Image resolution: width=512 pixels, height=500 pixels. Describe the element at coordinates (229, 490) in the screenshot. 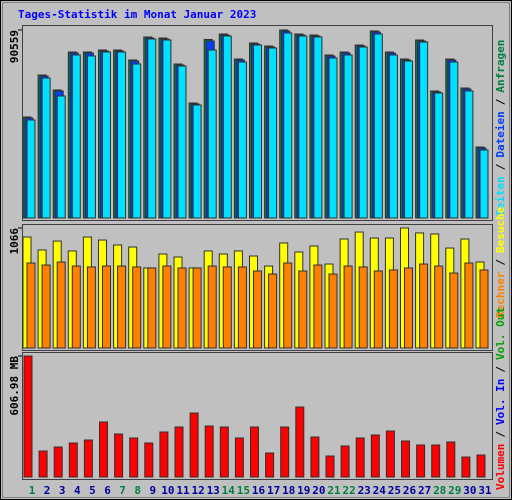

I see `x-tick-label: 14` at that location.